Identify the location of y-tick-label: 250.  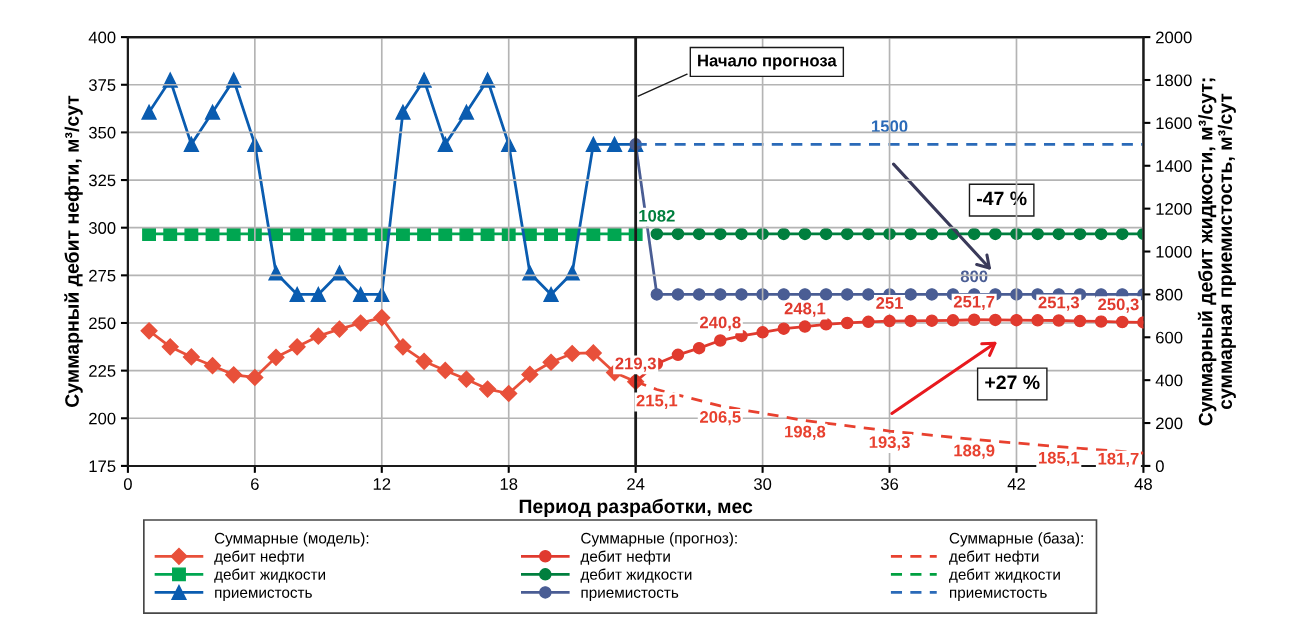
(102, 323).